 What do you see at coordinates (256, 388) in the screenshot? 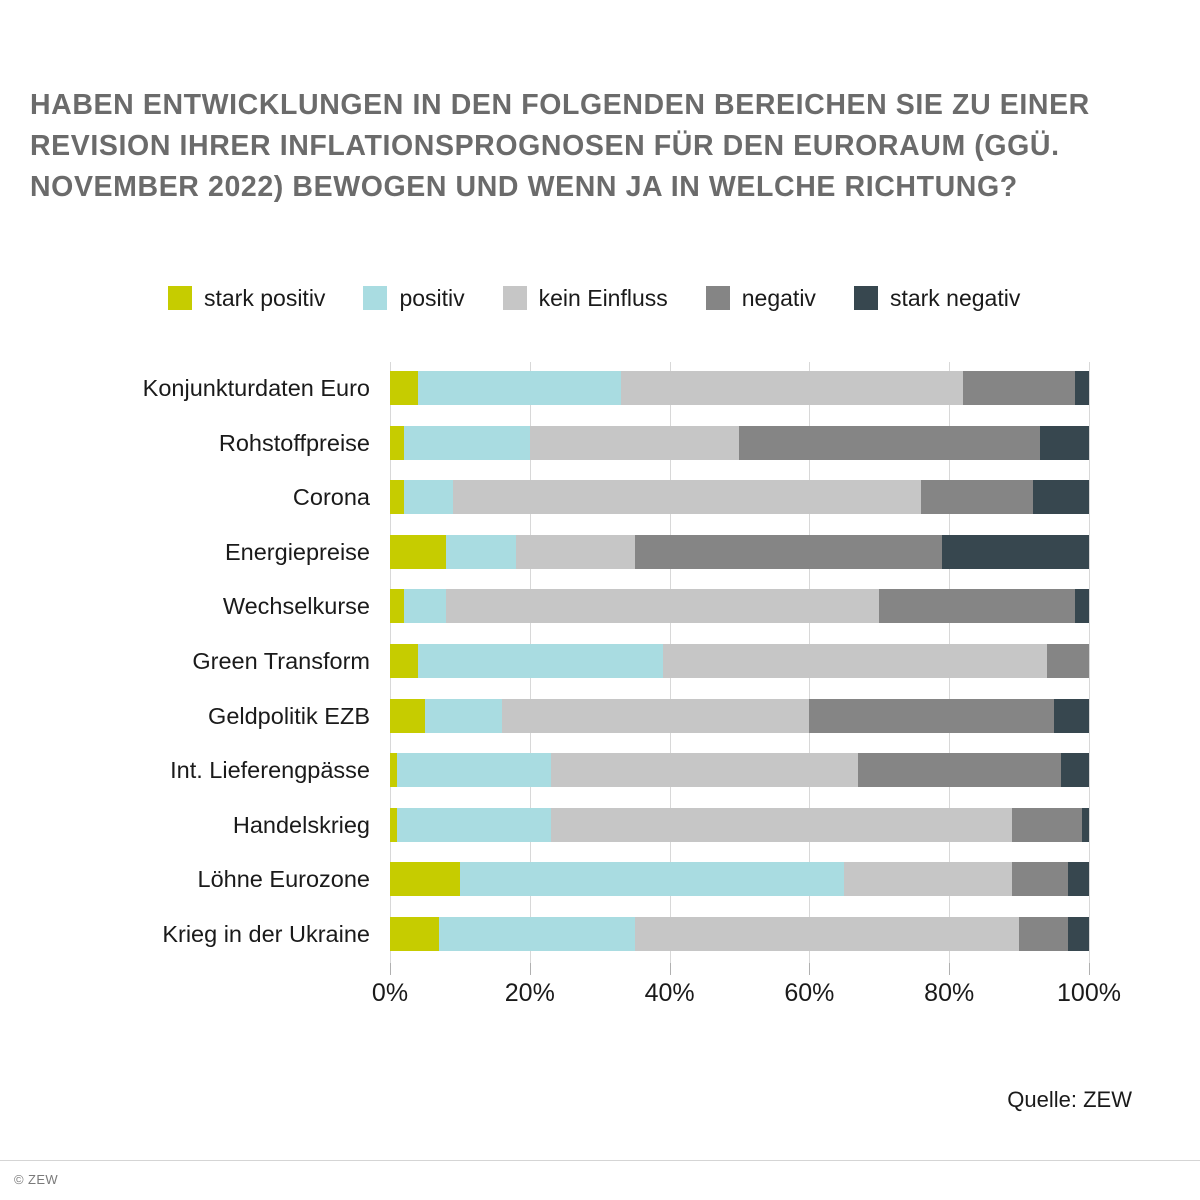
I see `category-label: Konjunkturdaten Euro` at bounding box center [256, 388].